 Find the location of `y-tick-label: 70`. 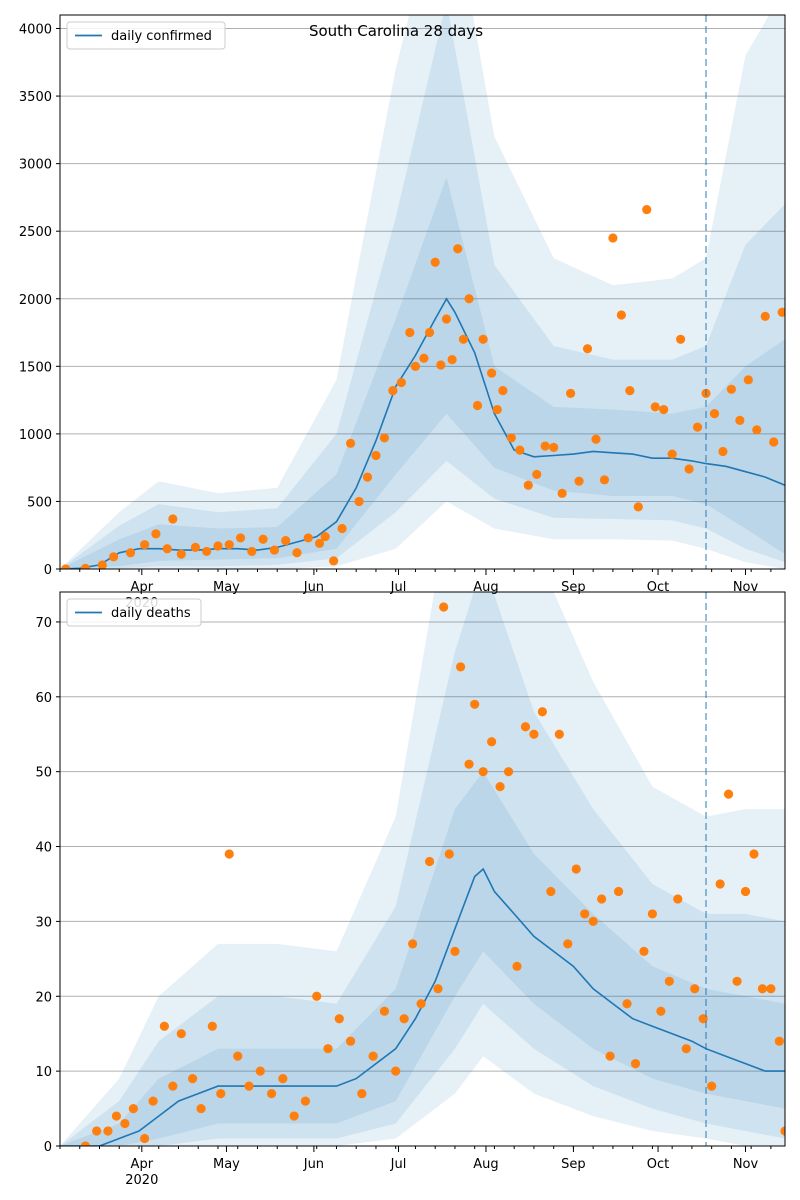

y-tick-label: 70 is located at coordinates (43, 623).